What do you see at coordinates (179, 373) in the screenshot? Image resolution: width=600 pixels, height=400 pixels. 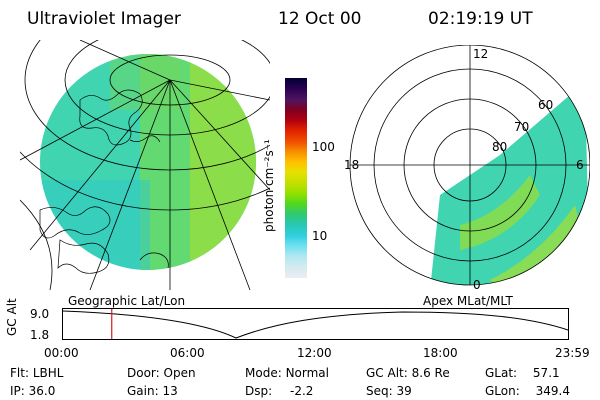 I see `door-value: Open` at bounding box center [179, 373].